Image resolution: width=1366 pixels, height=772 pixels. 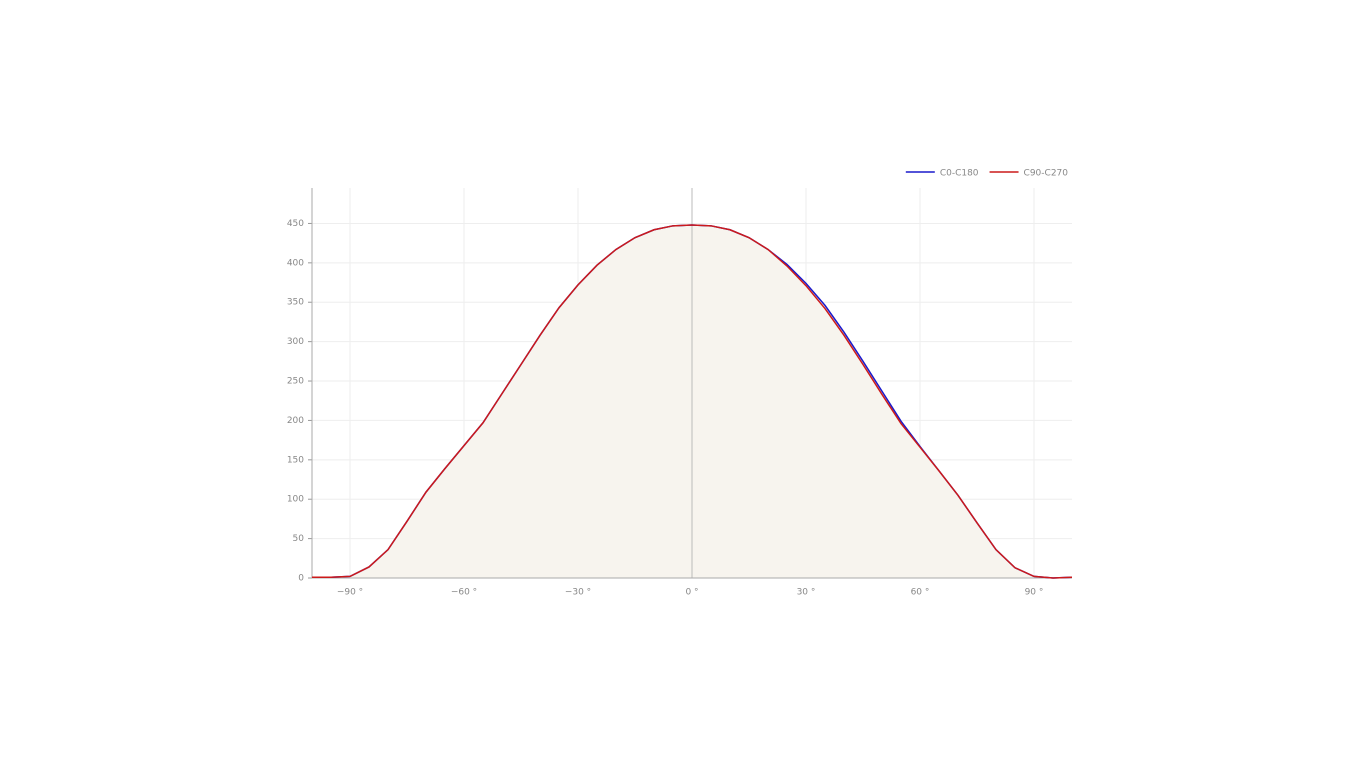 I want to click on y-tick-label: 250, so click(x=295, y=382).